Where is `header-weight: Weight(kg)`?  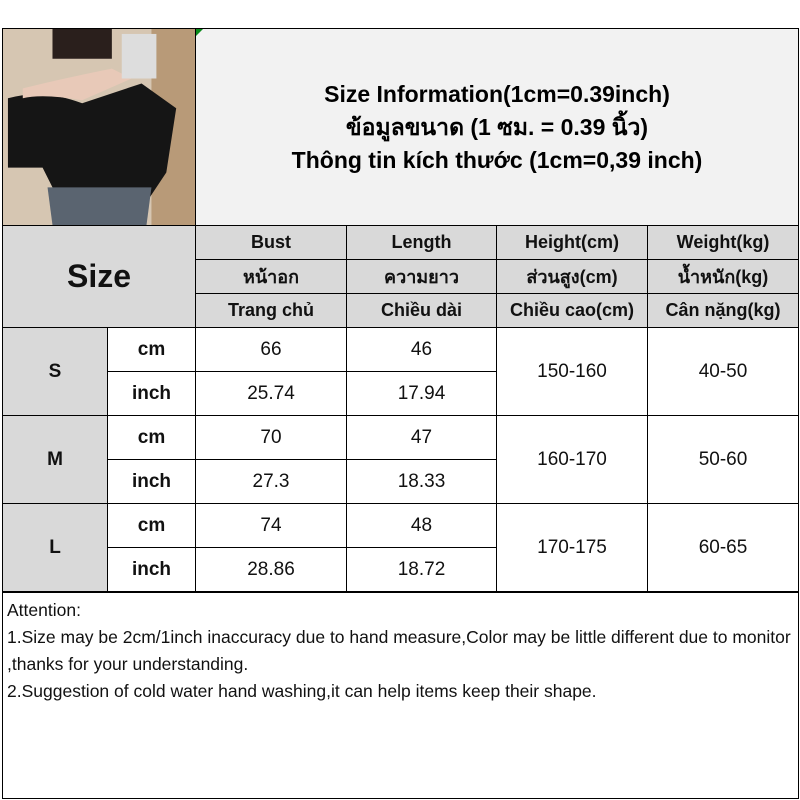 header-weight: Weight(kg) is located at coordinates (723, 242).